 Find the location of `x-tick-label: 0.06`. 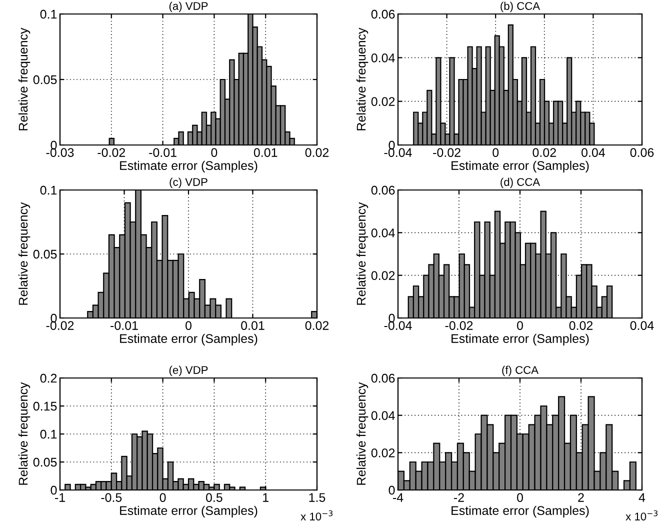

x-tick-label: 0.06 is located at coordinates (642, 152).